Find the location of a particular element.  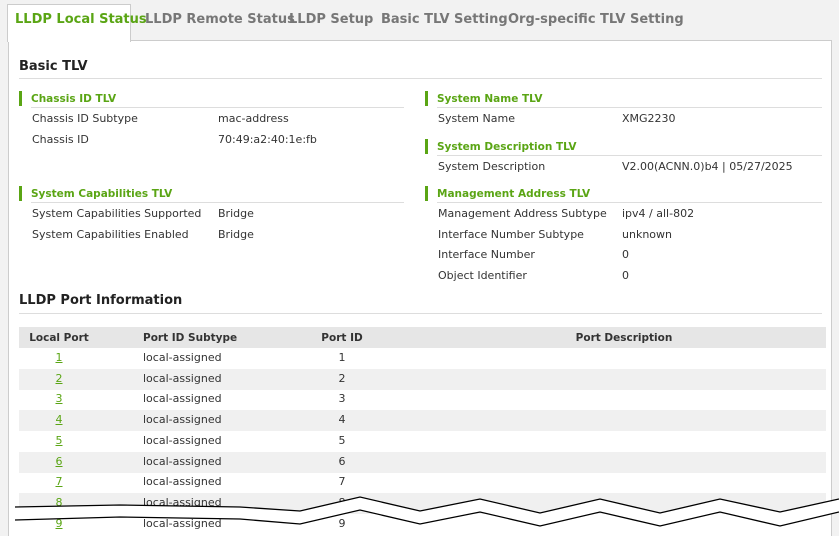

section-title: LLDP Port Information is located at coordinates (101, 300).